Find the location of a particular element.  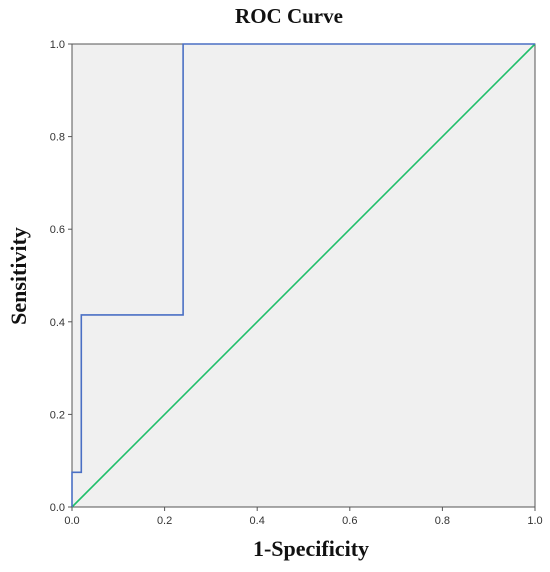

x-tick-label: 1.0 is located at coordinates (534, 521).